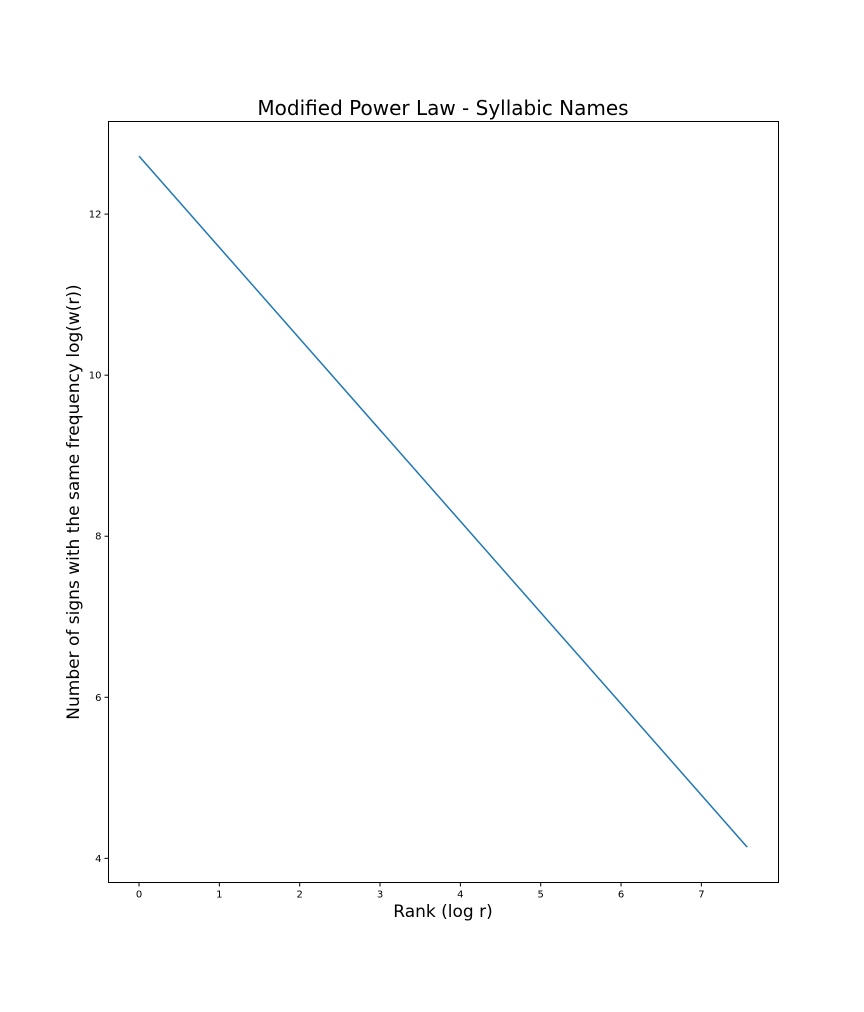  What do you see at coordinates (95, 215) in the screenshot?
I see `y-tick-label: 12` at bounding box center [95, 215].